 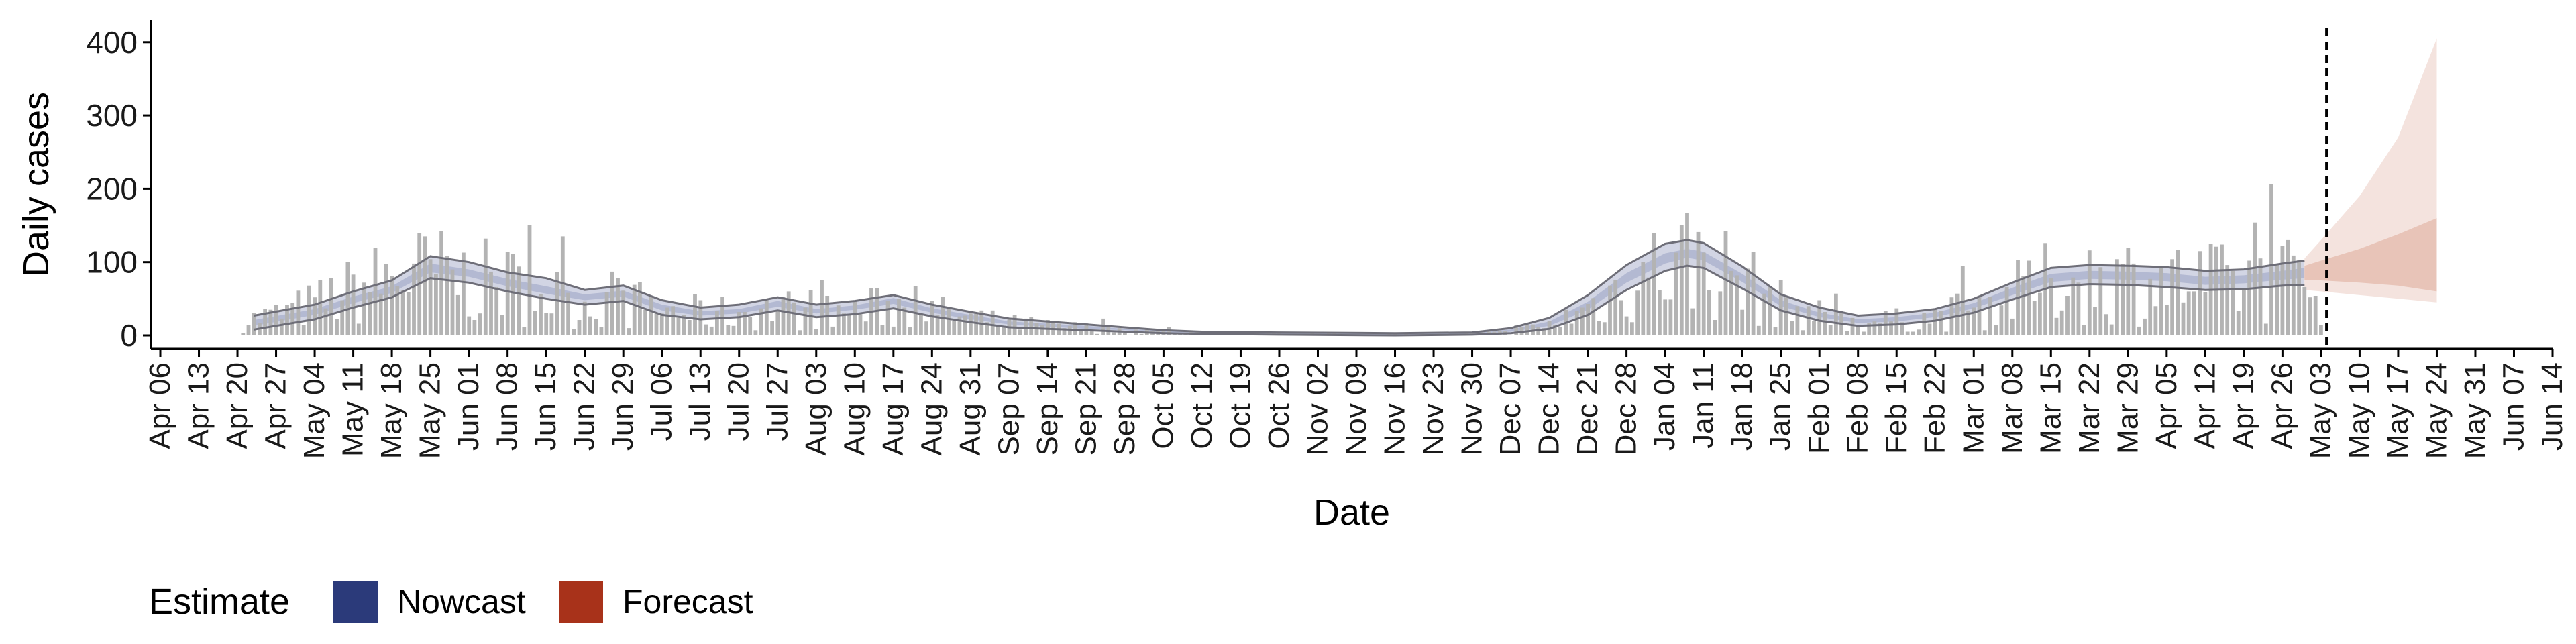 I want to click on x-tick-label: May 25, so click(x=430, y=410).